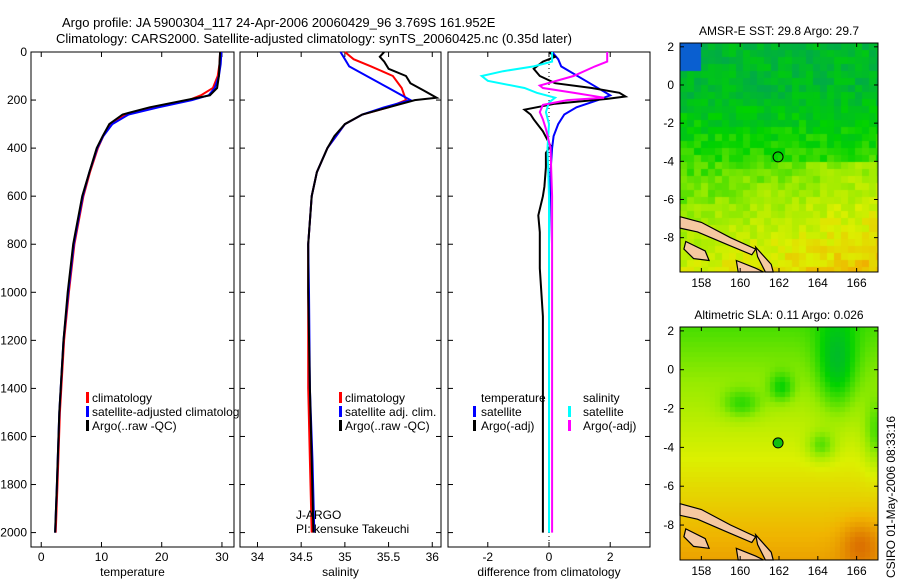 This screenshot has height=580, width=900. I want to click on series-line-salinity-satellite, so click(518, 292).